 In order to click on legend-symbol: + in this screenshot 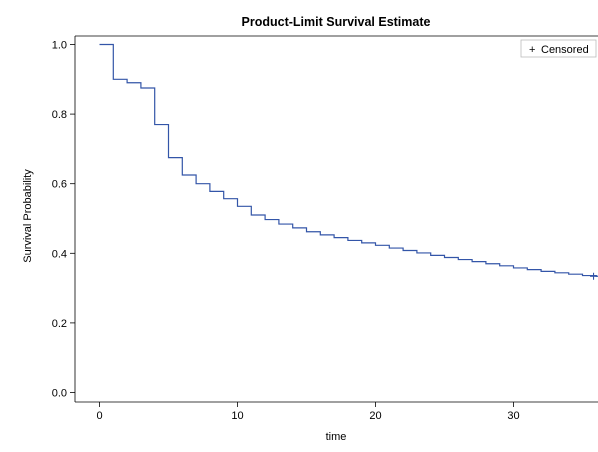, I will do `click(532, 50)`.